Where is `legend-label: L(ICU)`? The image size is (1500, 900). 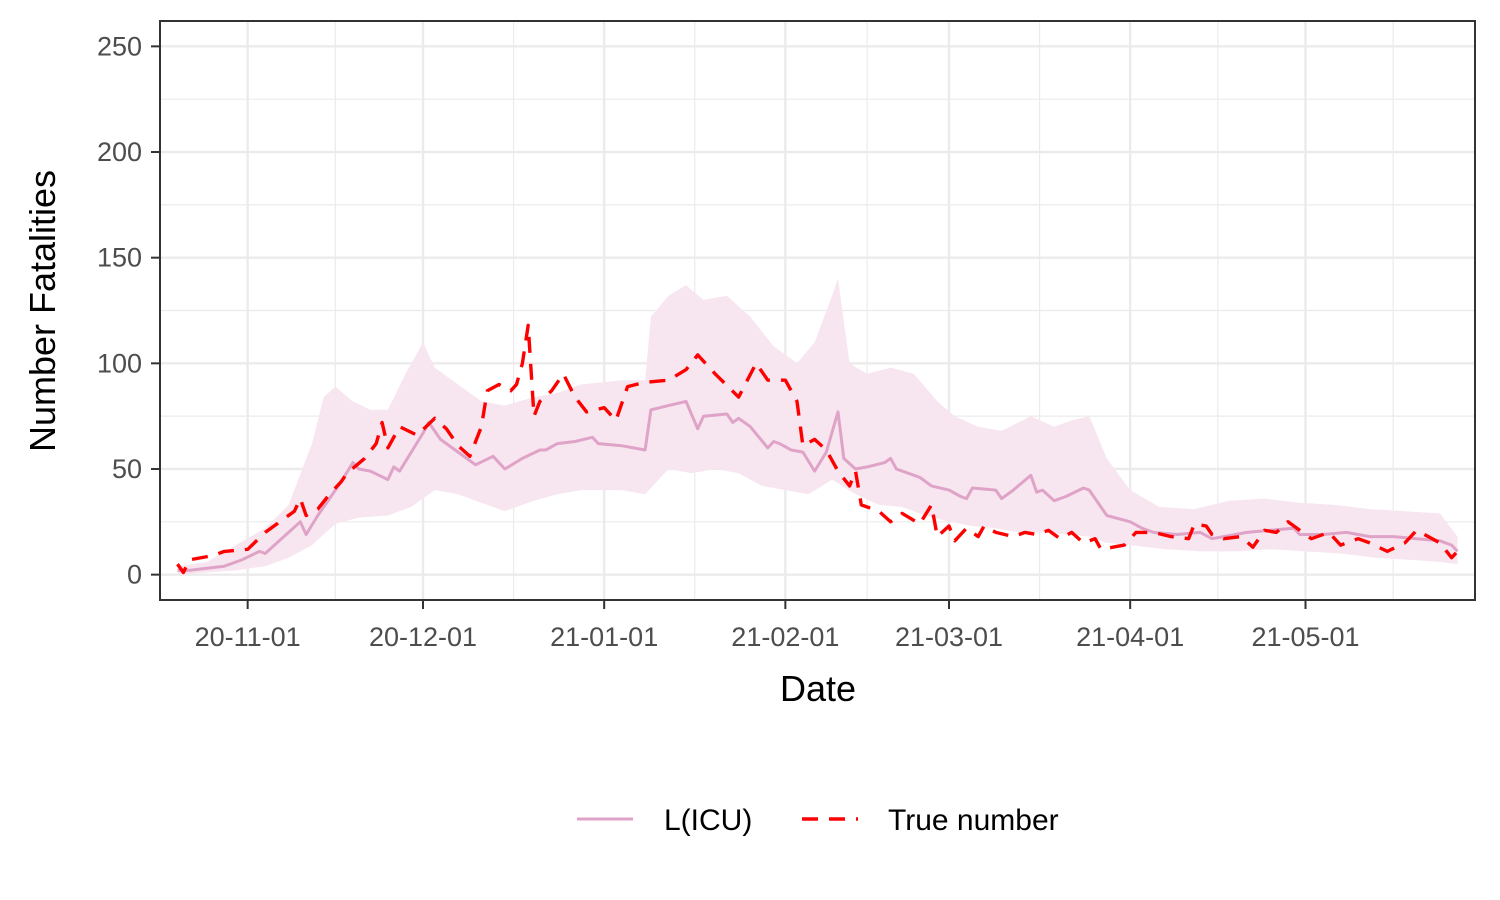 legend-label: L(ICU) is located at coordinates (708, 820).